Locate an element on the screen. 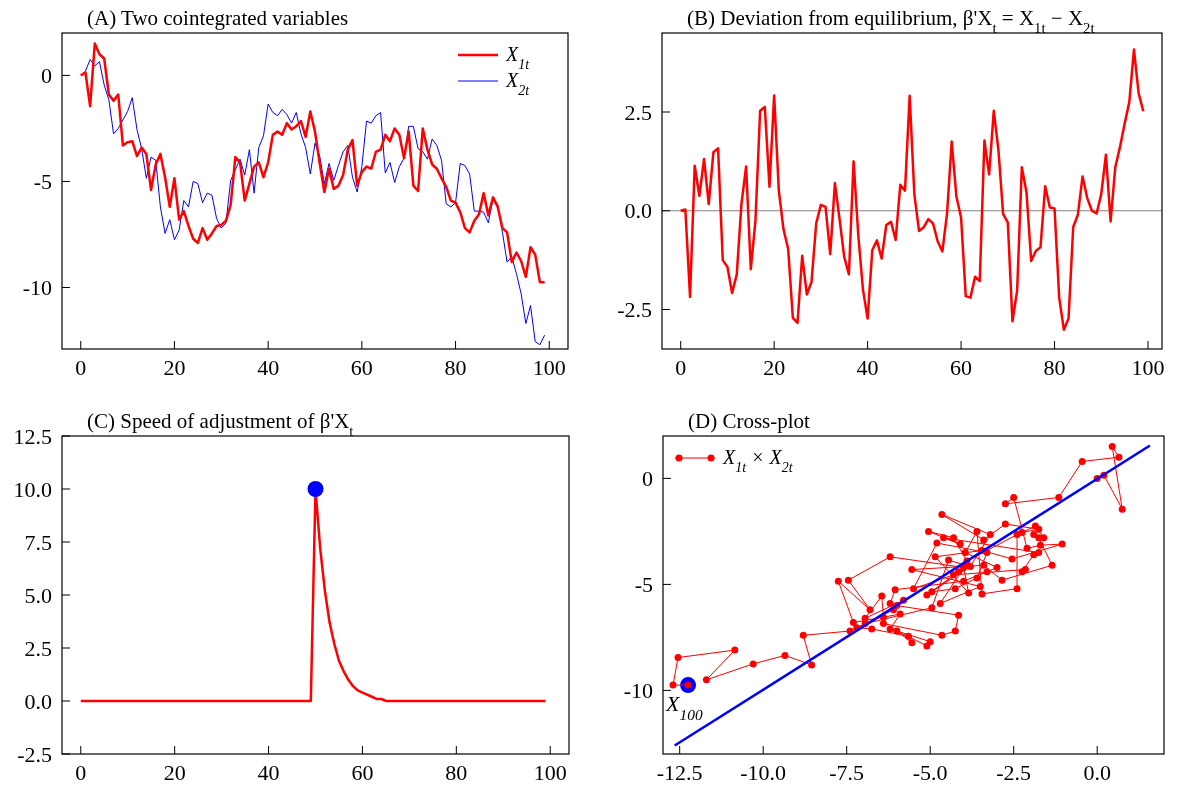  legend-label: X$_{2t}$ is located at coordinates (518, 83).